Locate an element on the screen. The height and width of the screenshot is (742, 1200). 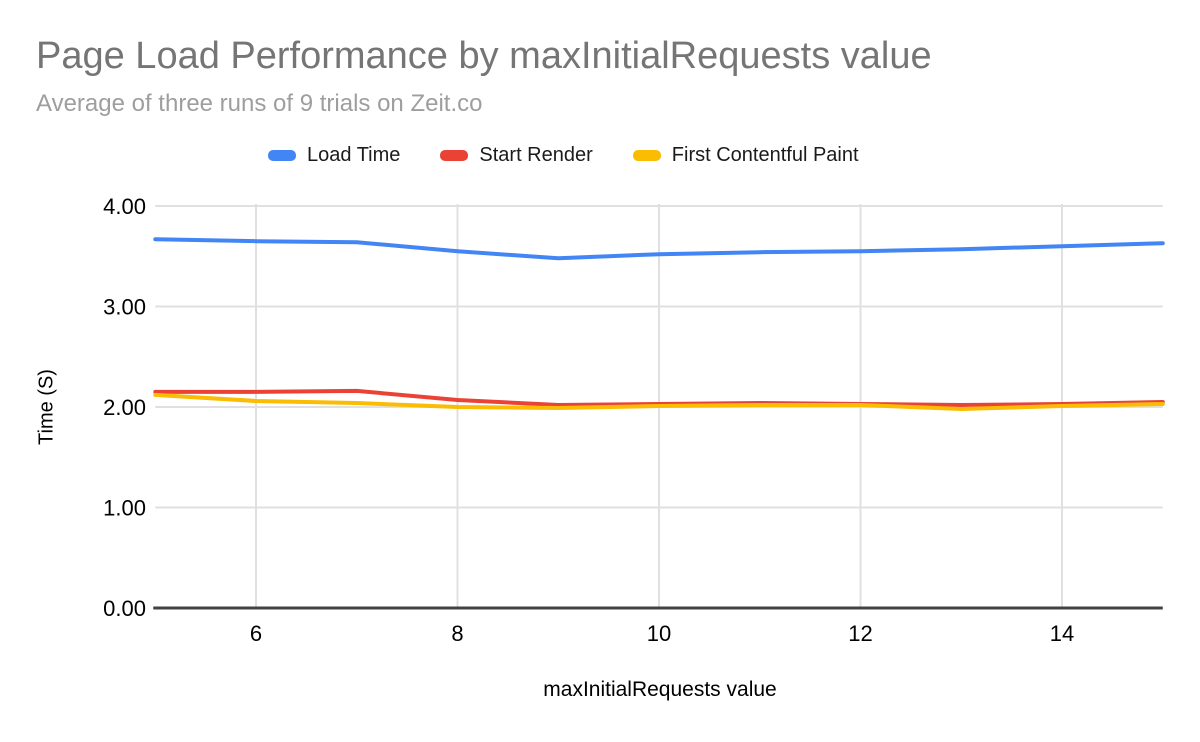
x-tick-label: 8 is located at coordinates (457, 633).